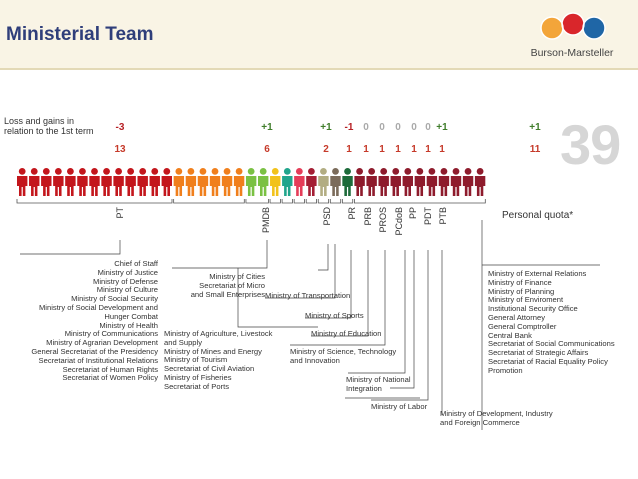 The width and height of the screenshot is (638, 479). I want to click on party-label: PR, so click(352, 213).